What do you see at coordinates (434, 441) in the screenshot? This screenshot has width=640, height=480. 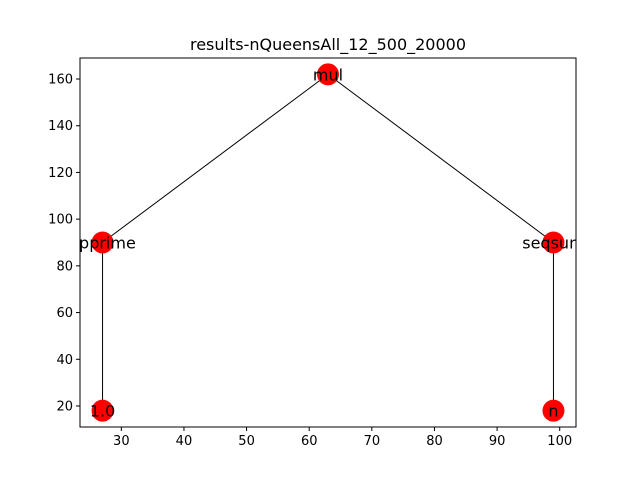 I see `x-tick-label: 80` at bounding box center [434, 441].